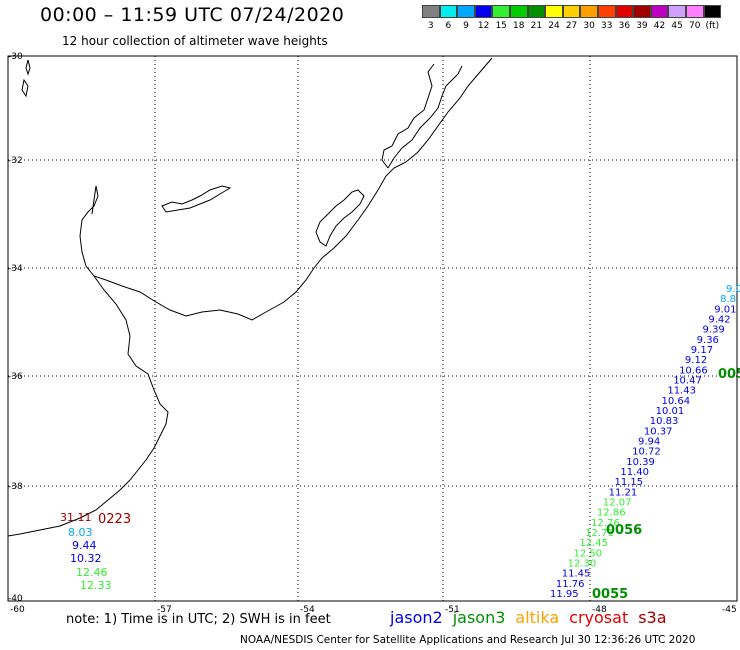 The width and height of the screenshot is (740, 650). I want to click on latitude-label: -32, so click(15, 161).